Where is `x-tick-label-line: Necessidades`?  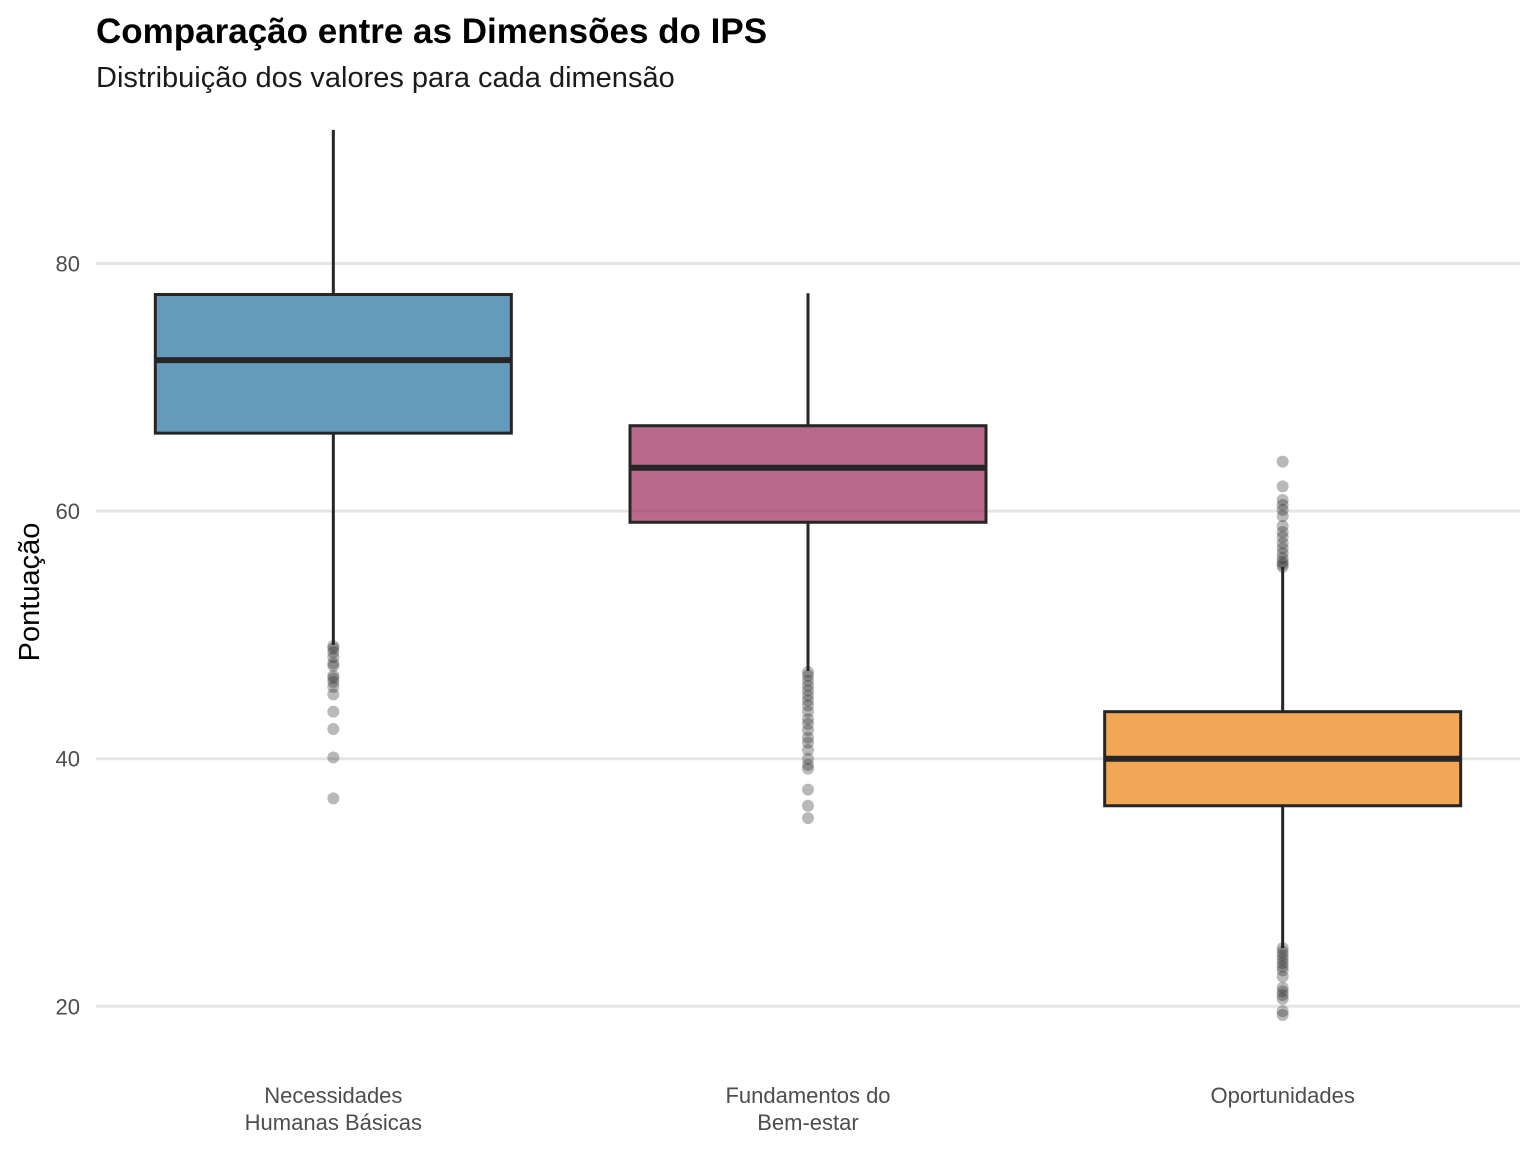 x-tick-label-line: Necessidades is located at coordinates (333, 1095).